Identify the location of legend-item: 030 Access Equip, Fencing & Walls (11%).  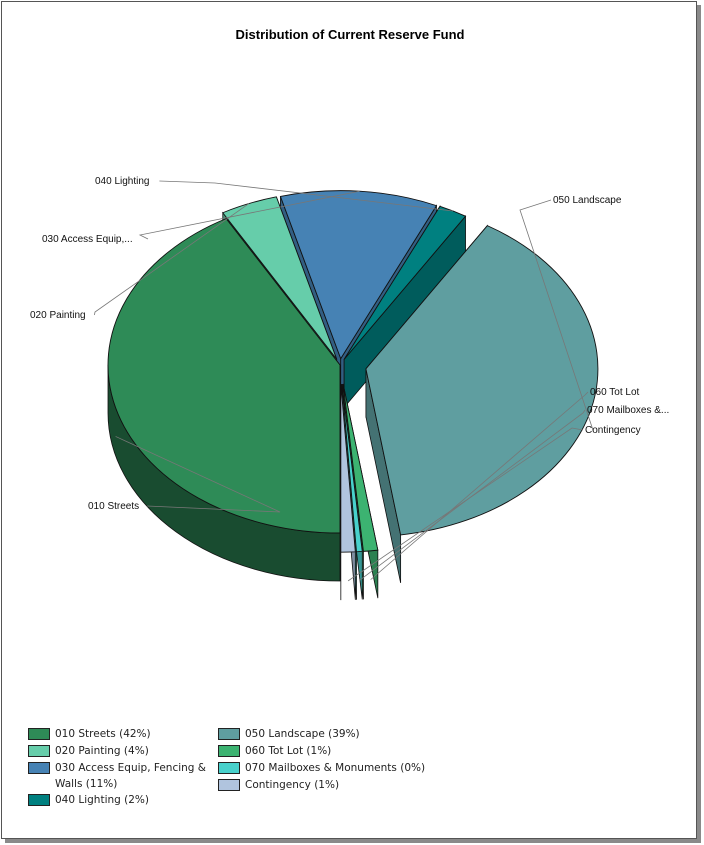
(118, 776).